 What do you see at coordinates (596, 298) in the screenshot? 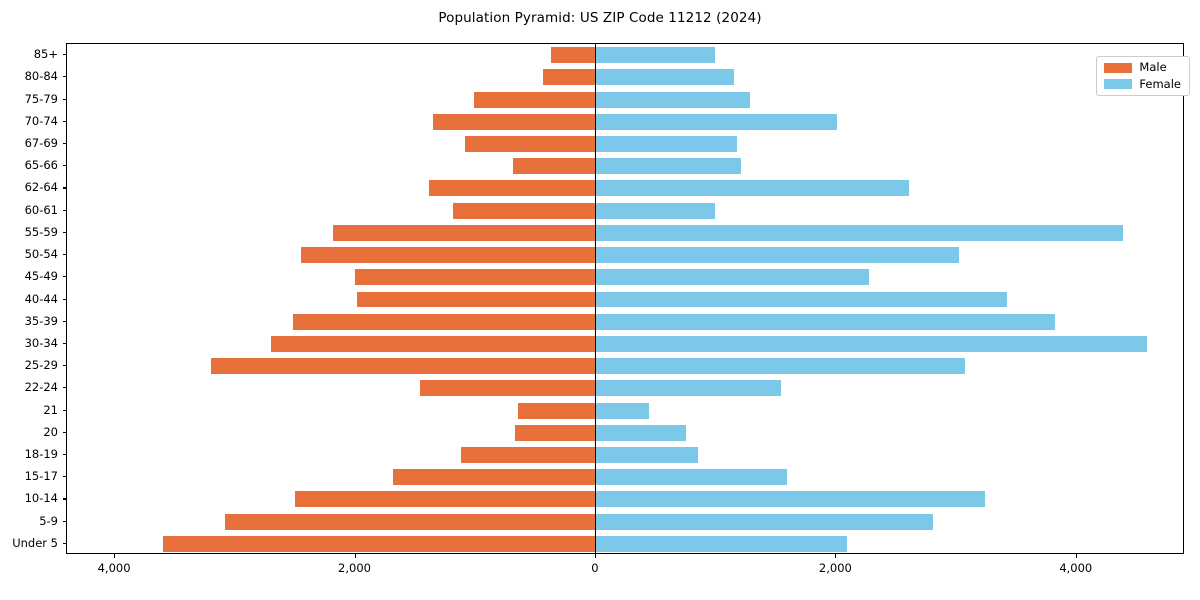
I see `zero-axis-line` at bounding box center [596, 298].